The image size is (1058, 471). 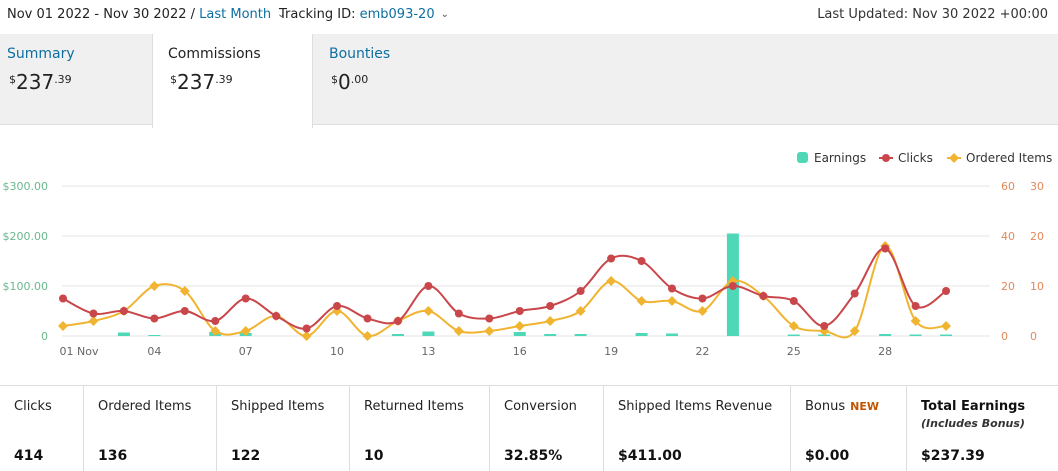 What do you see at coordinates (1009, 158) in the screenshot?
I see `legend-ordered-label: Ordered Items` at bounding box center [1009, 158].